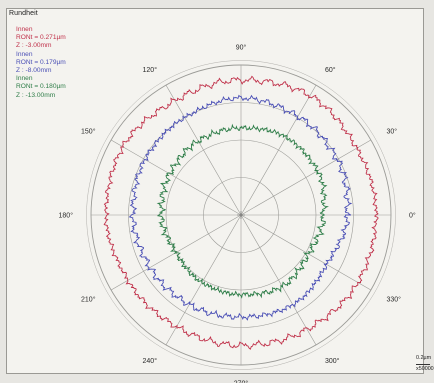 This screenshot has width=434, height=383. Describe the element at coordinates (425, 369) in the screenshot. I see `scale-magnification: x50000` at that location.